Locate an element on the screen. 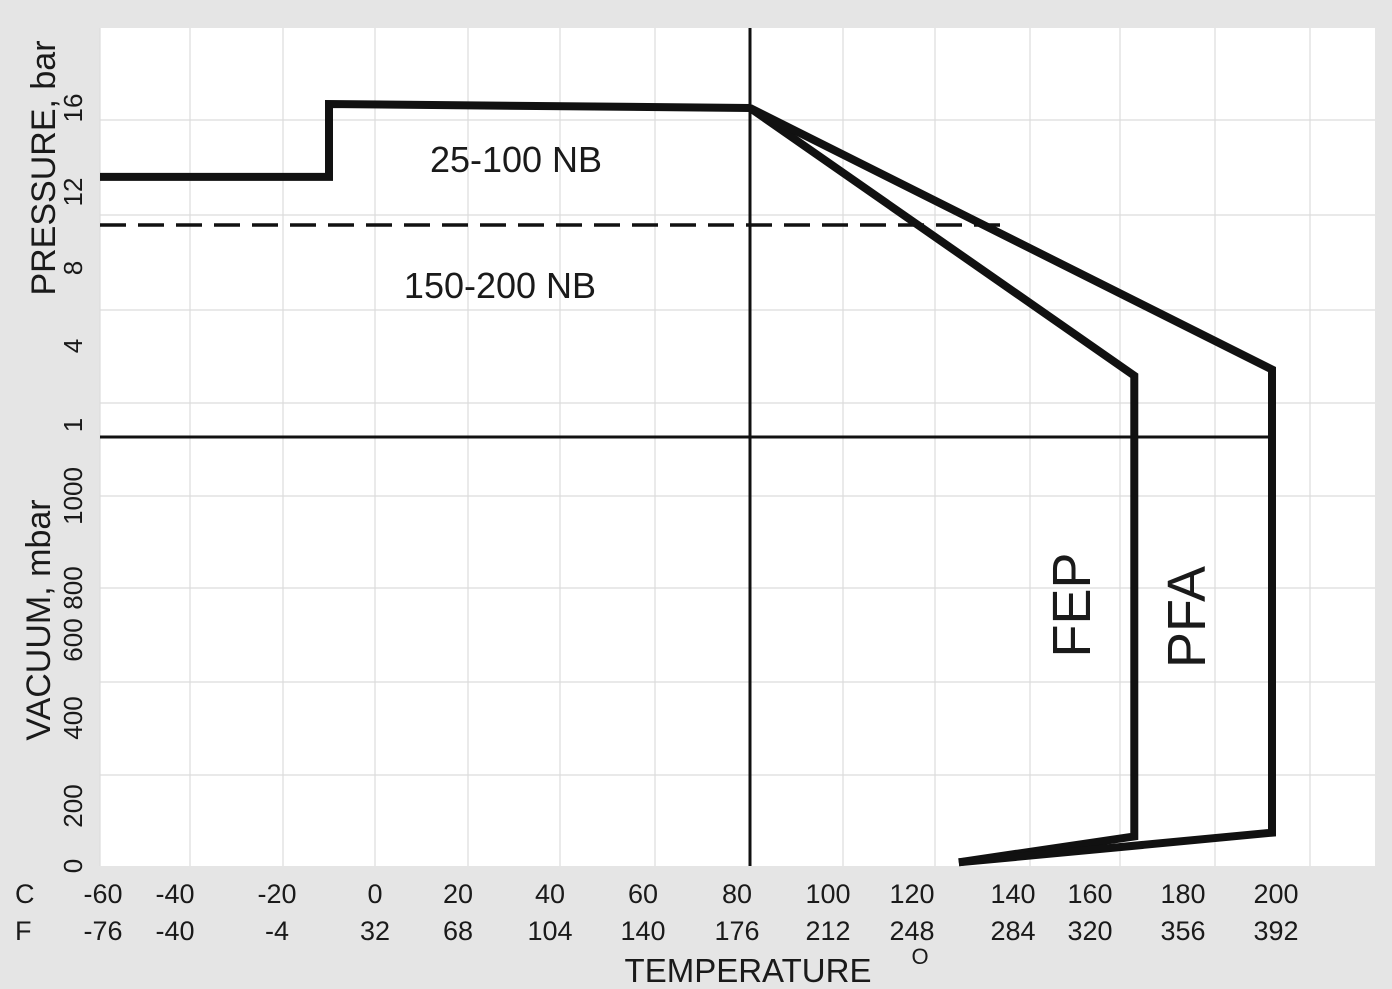  y-axis-title-pressure: PRESSURE, bar is located at coordinates (44, 167).